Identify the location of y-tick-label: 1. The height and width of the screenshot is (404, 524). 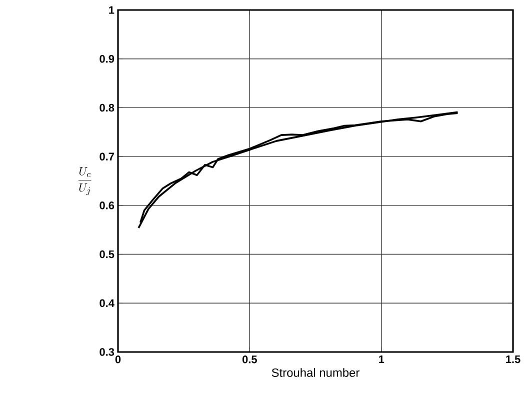
(111, 10).